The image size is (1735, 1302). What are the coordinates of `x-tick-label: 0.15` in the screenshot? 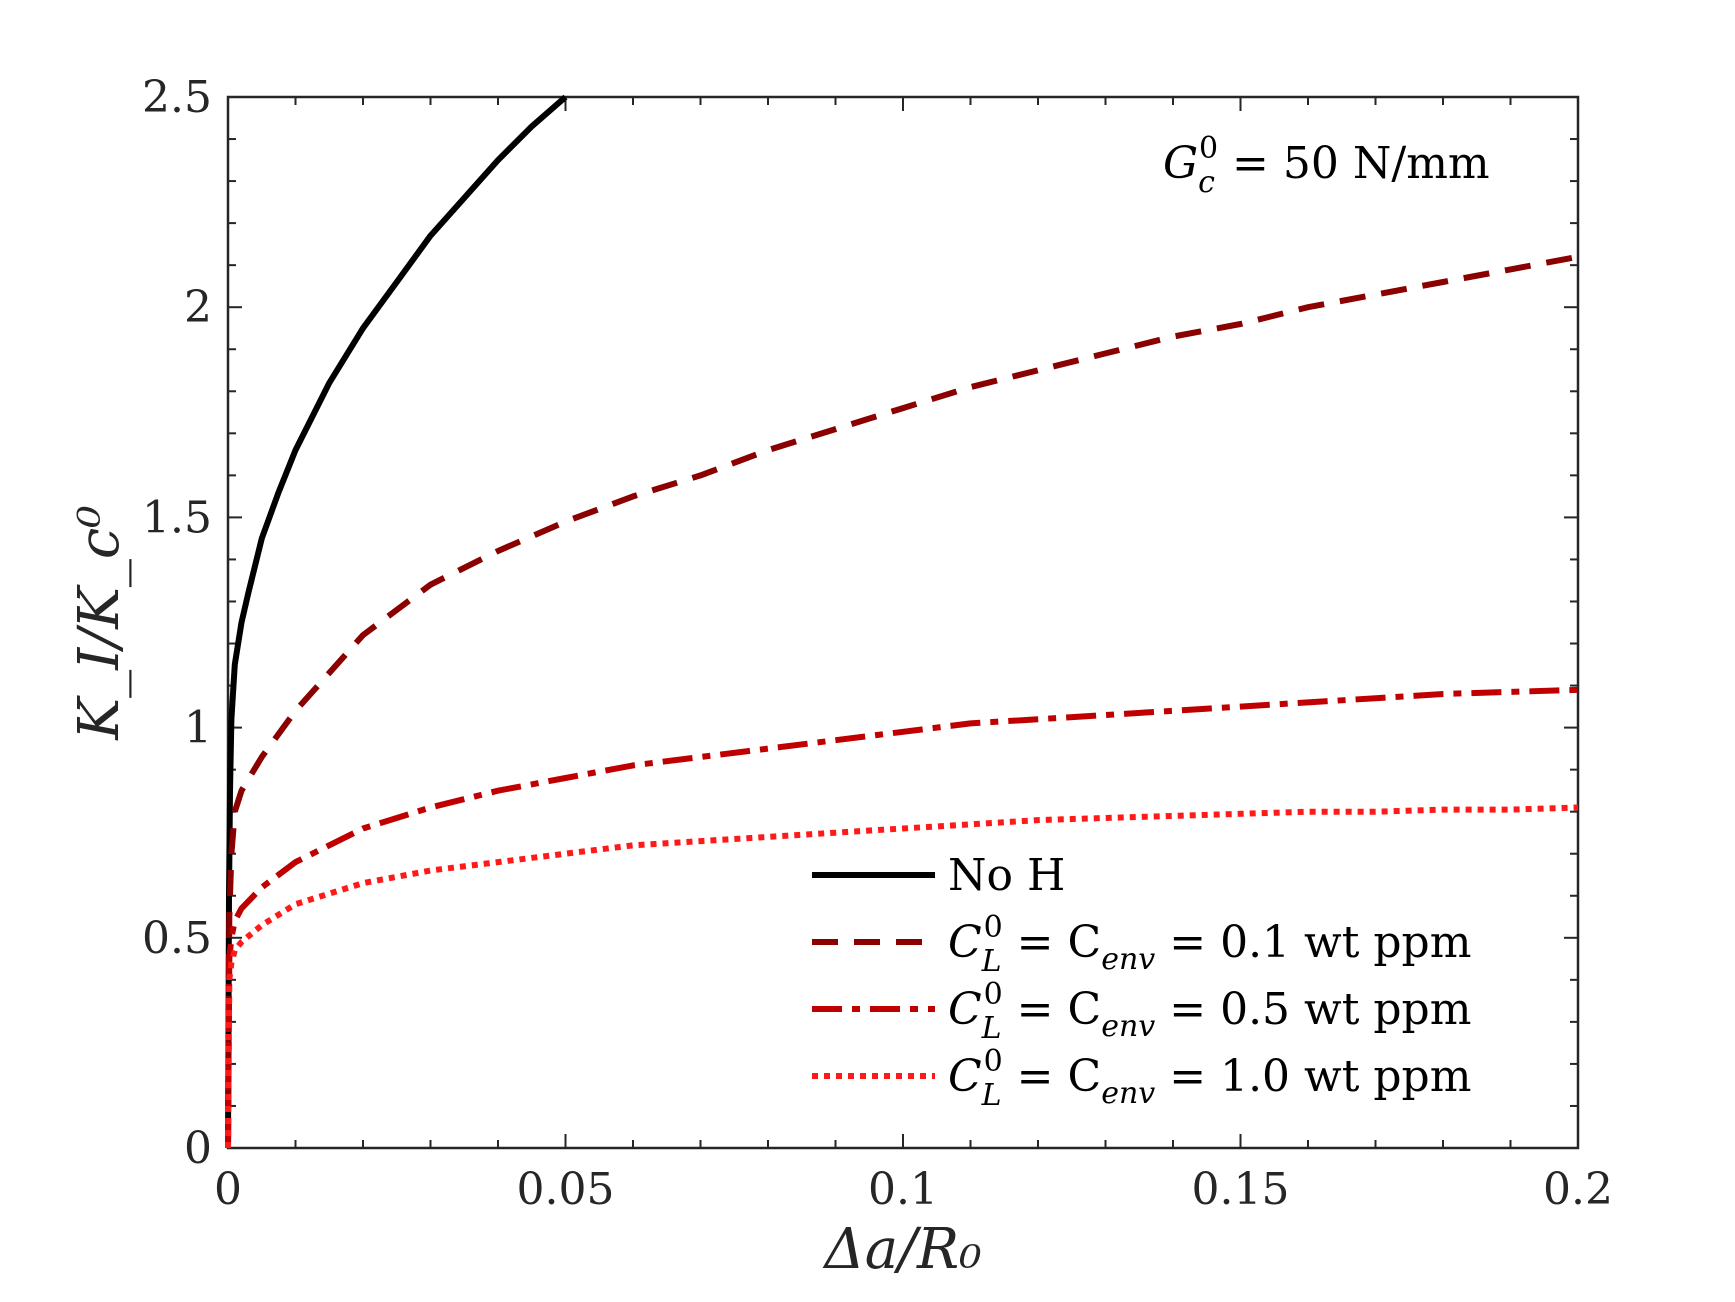 It's located at (1241, 1189).